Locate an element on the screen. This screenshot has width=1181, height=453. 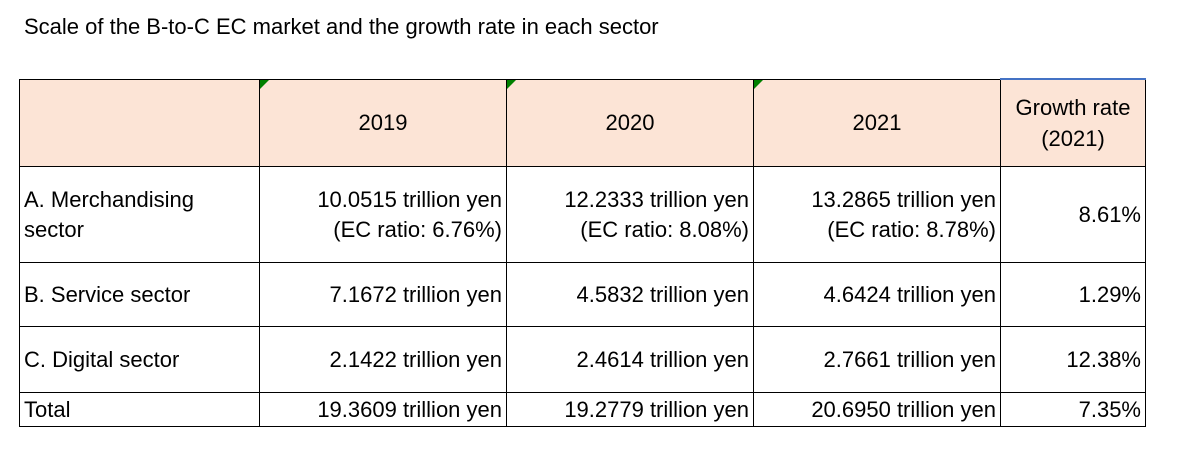
row-label: A. Merchandising sector is located at coordinates (139, 214).